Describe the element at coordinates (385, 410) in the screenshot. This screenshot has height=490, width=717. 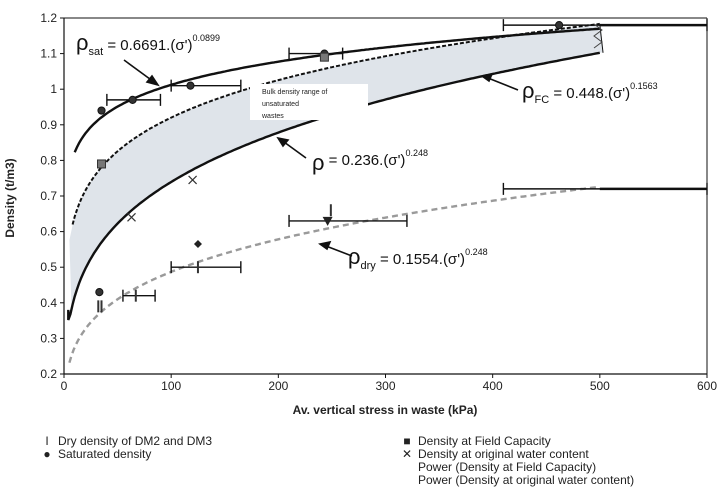
I see `x-axis-label: Av. vertical stress in waste (kPa)` at that location.